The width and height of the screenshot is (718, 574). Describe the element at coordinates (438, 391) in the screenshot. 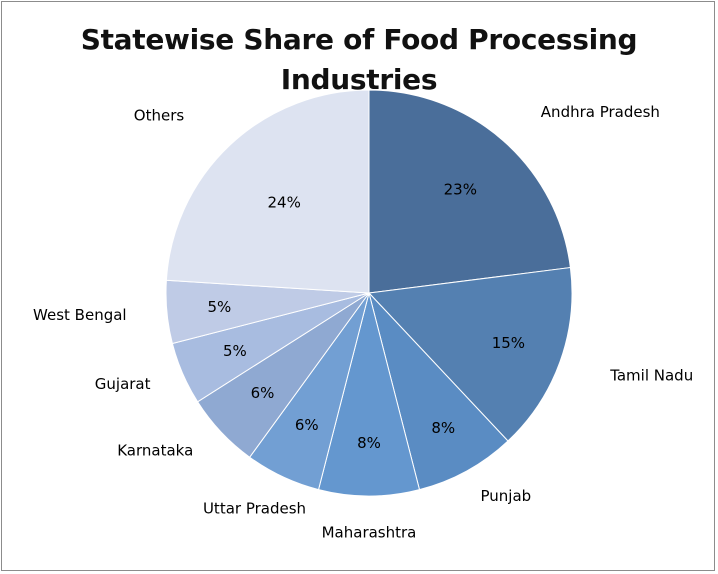

I see `pie-slice-punjab` at that location.